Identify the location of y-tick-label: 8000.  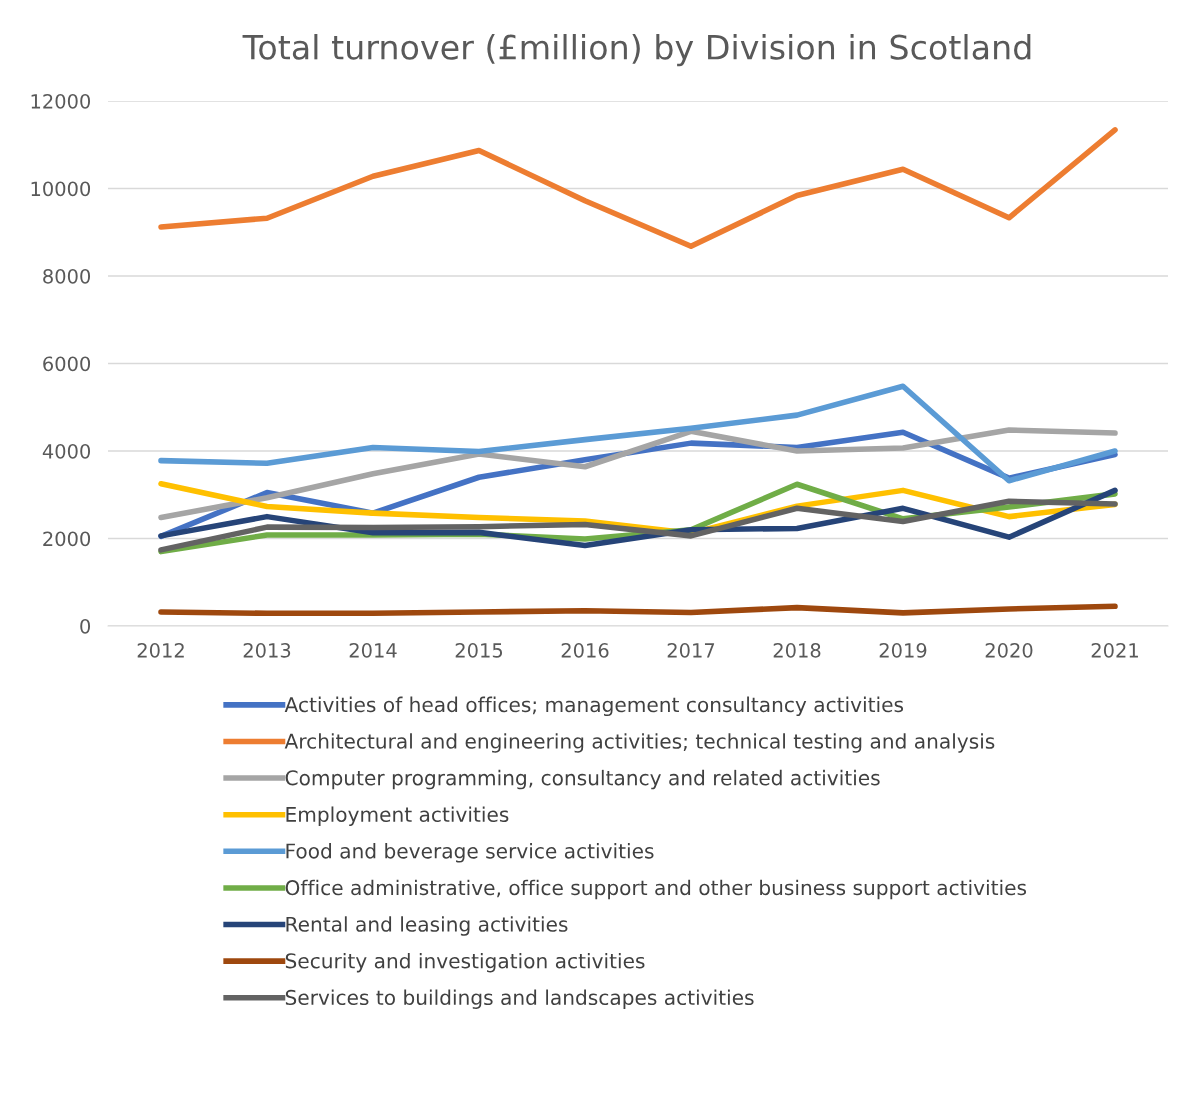
(67, 276).